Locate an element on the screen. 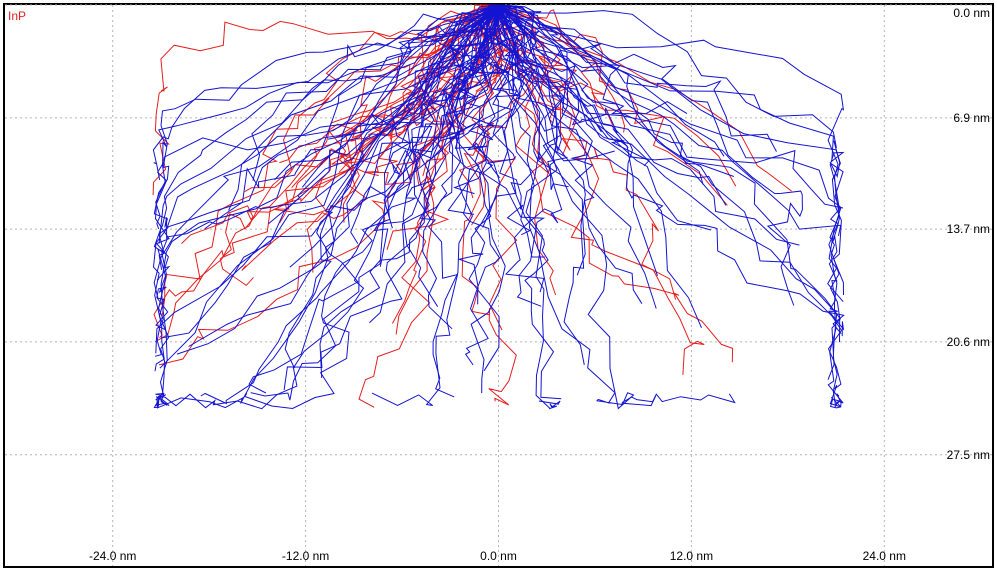 The height and width of the screenshot is (571, 997). material-label: InP is located at coordinates (17, 16).